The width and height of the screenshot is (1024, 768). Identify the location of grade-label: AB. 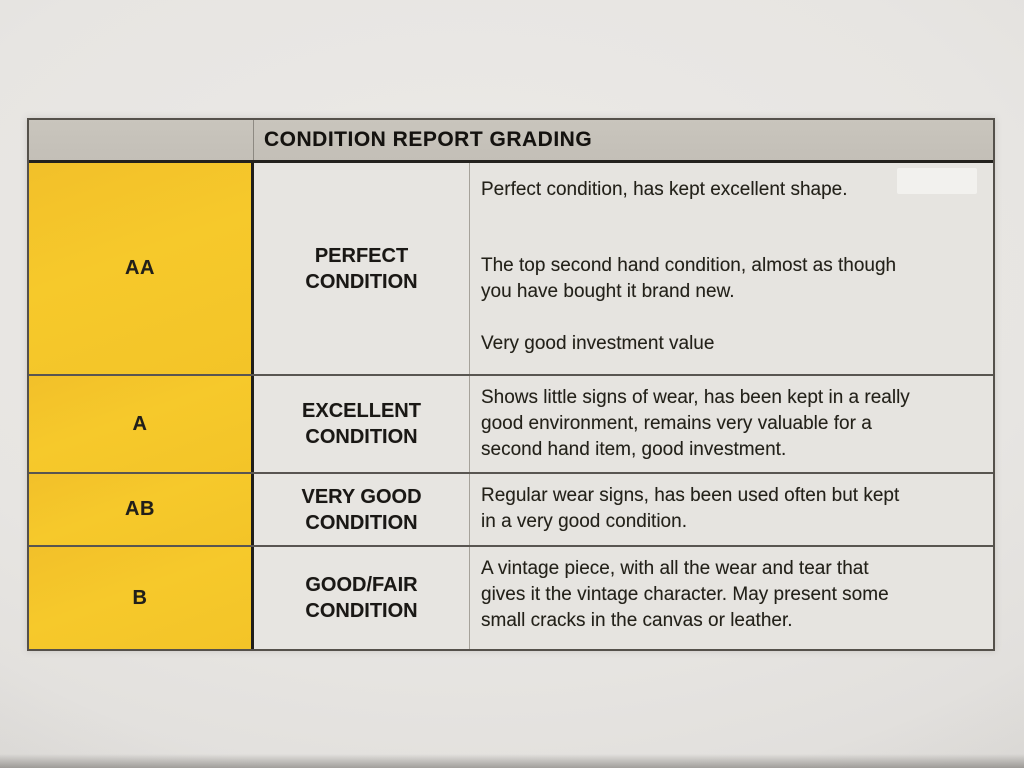
(140, 509).